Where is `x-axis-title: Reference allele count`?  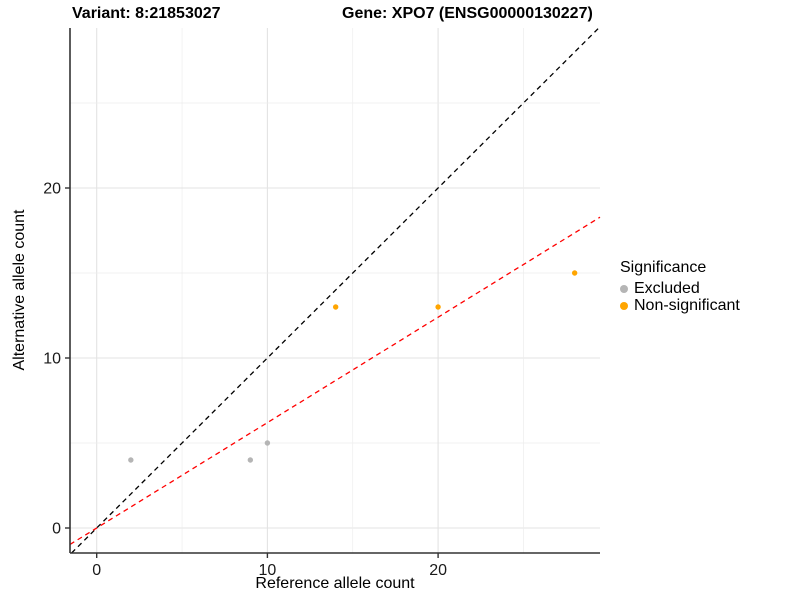 x-axis-title: Reference allele count is located at coordinates (335, 583).